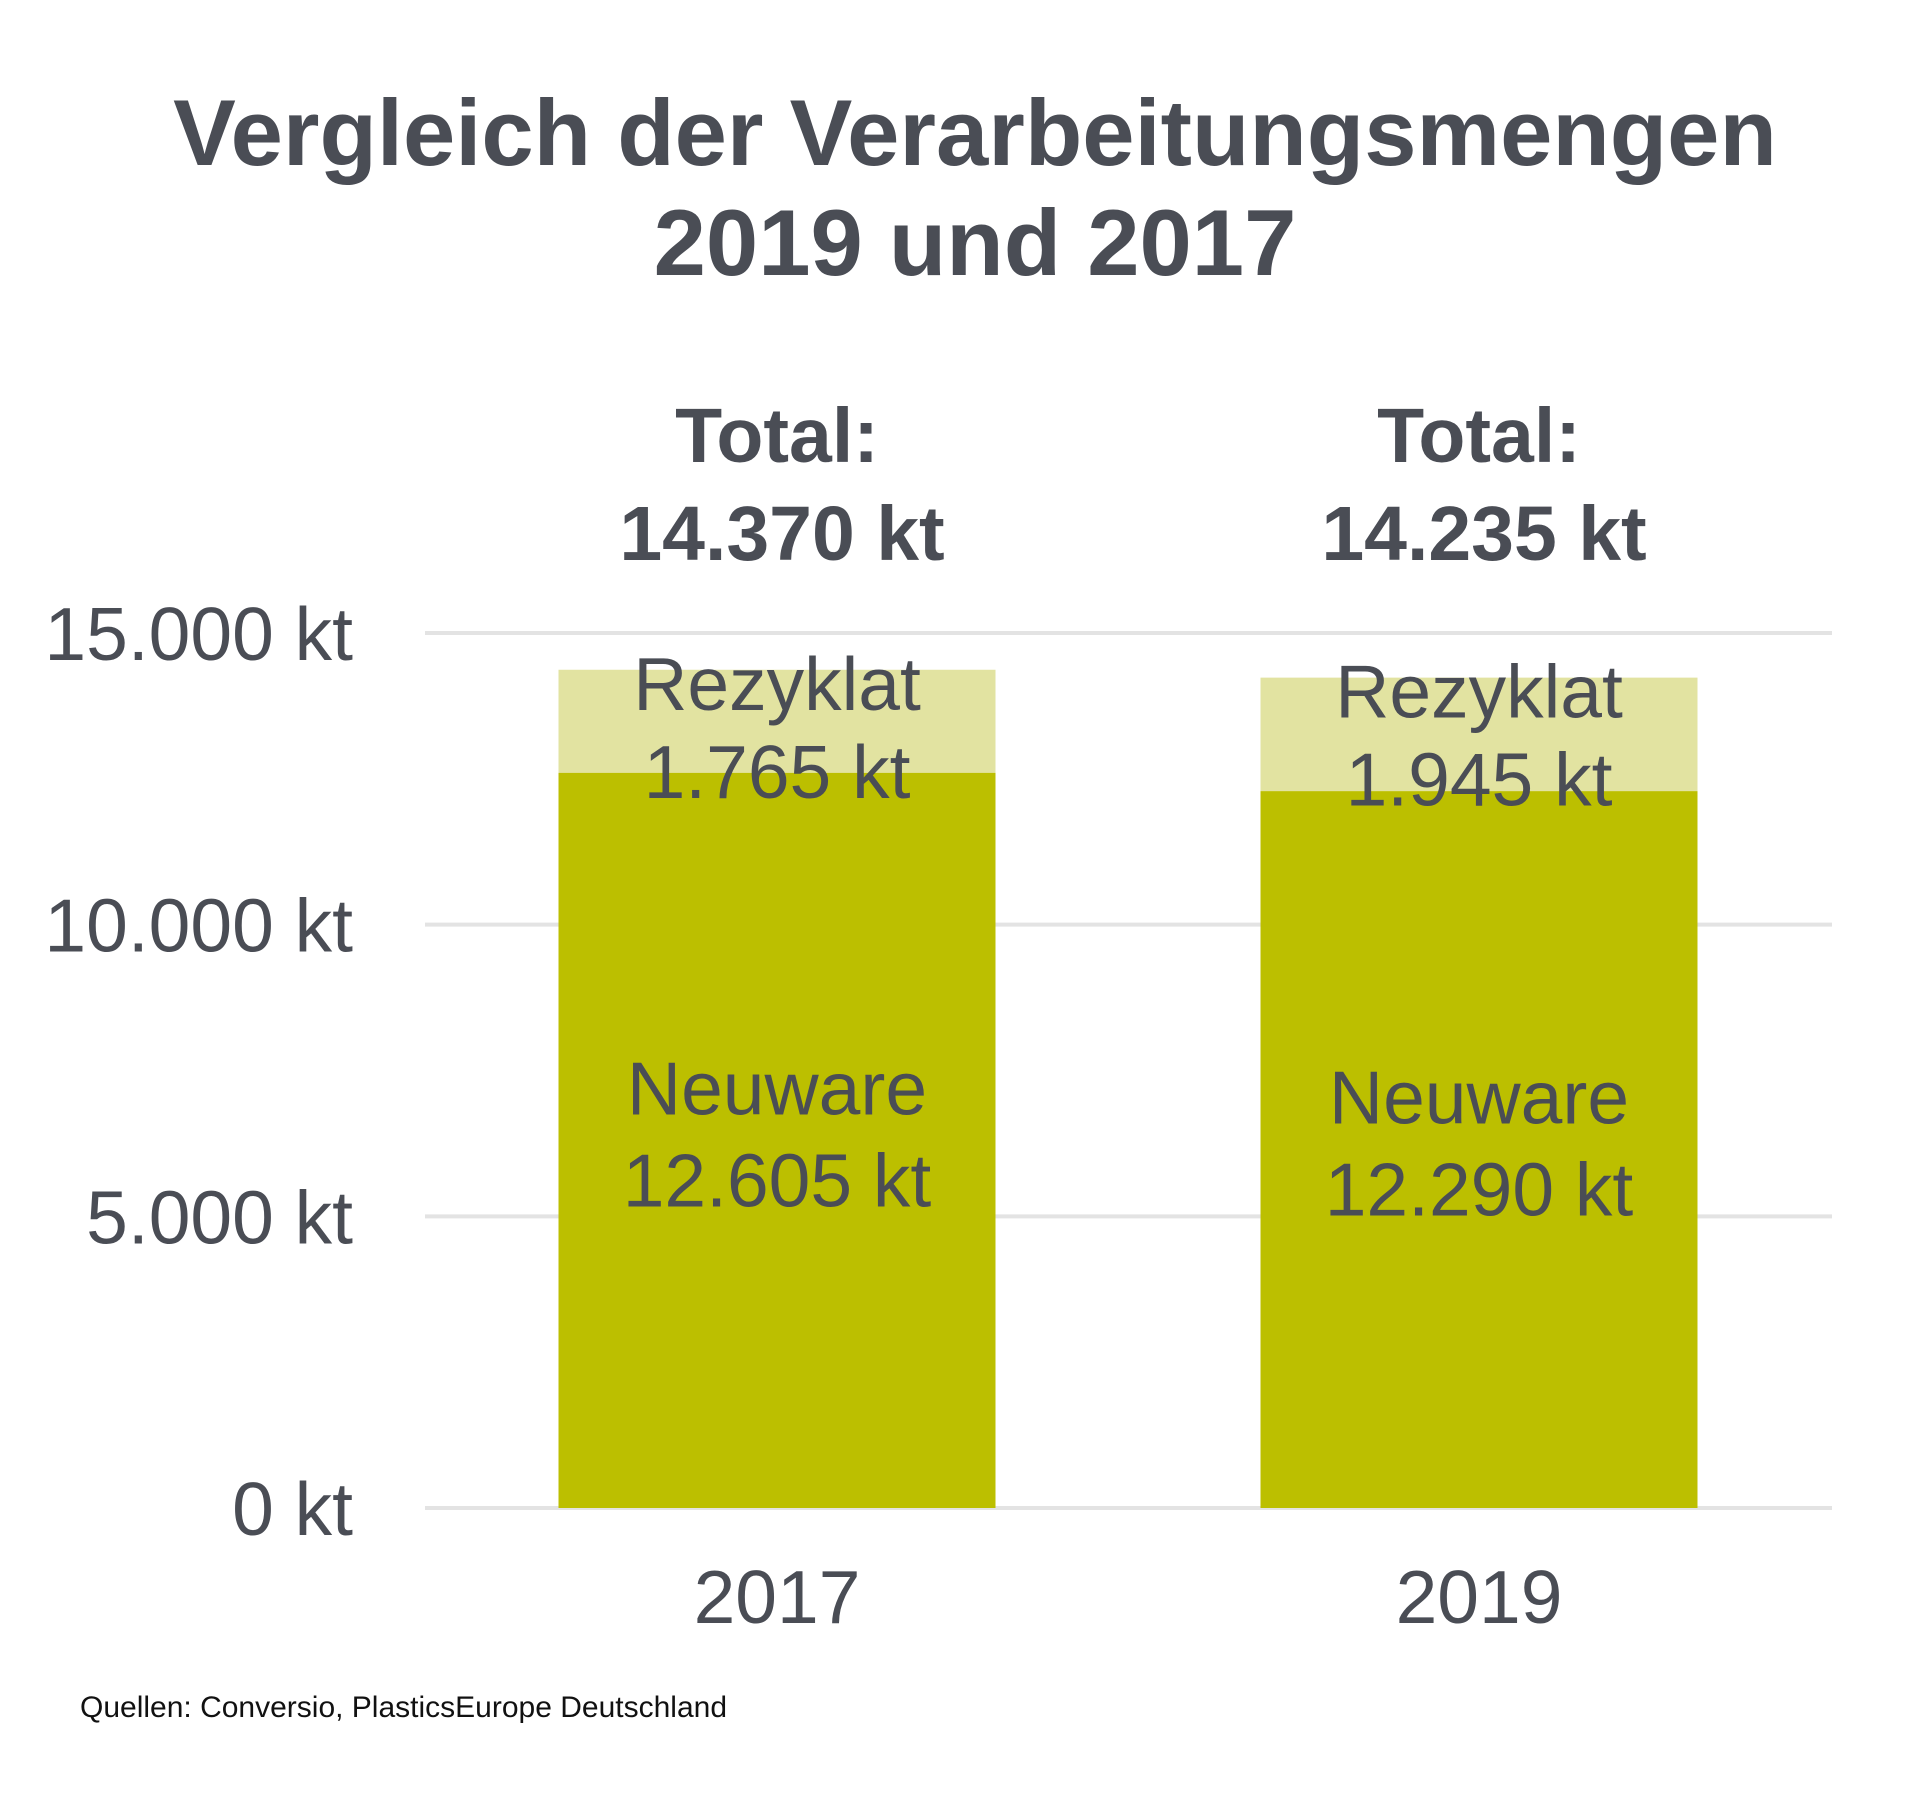 The image size is (1920, 1807). I want to click on chart-title-line-2: 2019 und 2017, so click(975, 242).